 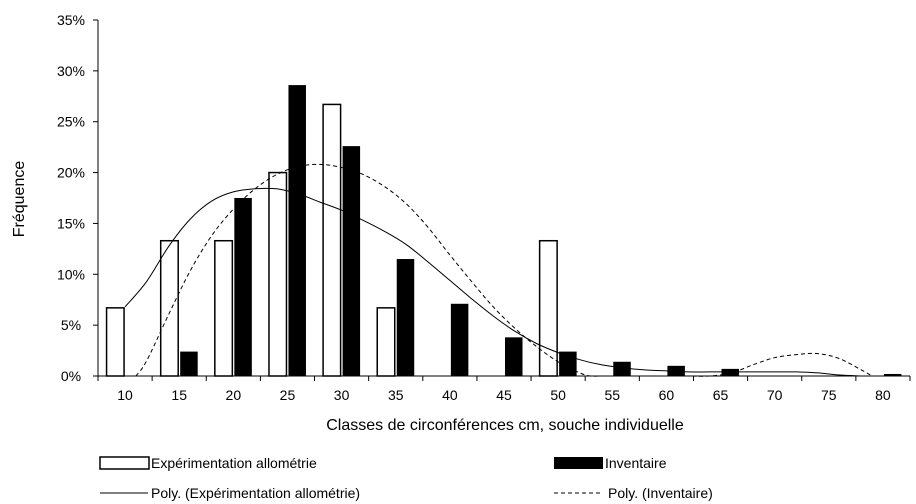 I want to click on y-tick-label: 20%, so click(x=71, y=173).